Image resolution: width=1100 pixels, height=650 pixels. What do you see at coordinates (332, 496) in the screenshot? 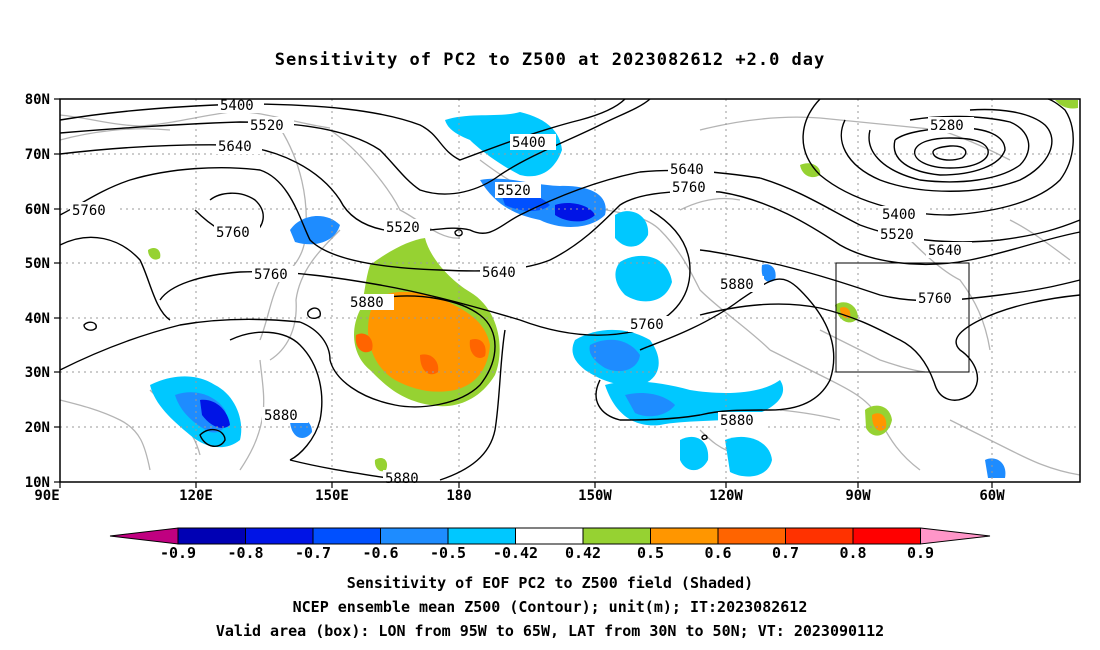
I see `lon-label: 150E` at bounding box center [332, 496].